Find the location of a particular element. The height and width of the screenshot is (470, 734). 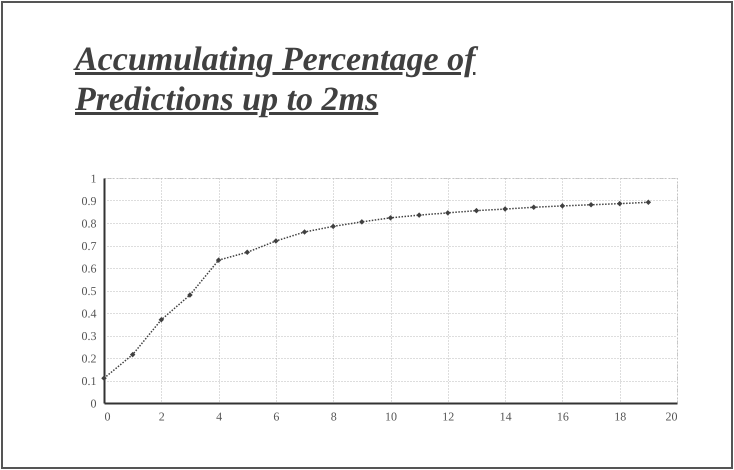

y-tick-label: 0.9 is located at coordinates (89, 201).